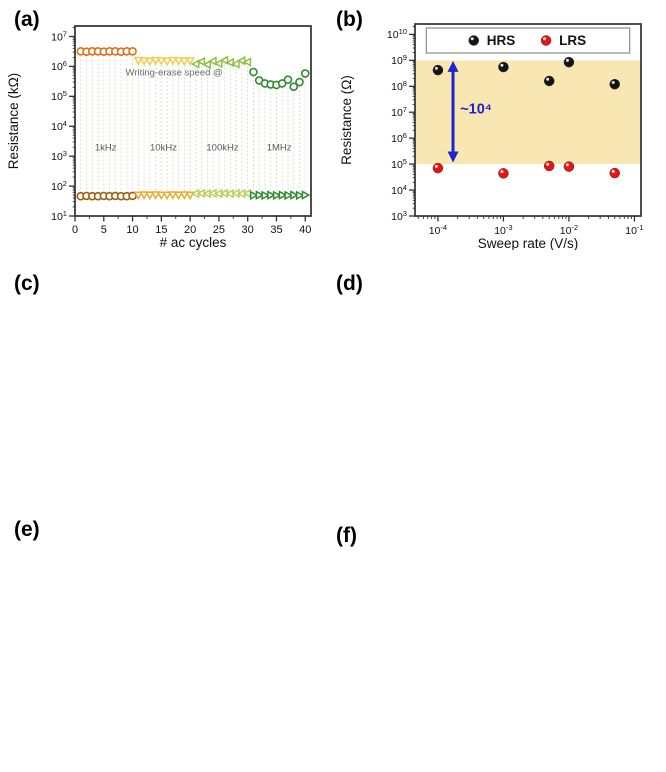  Describe the element at coordinates (27, 529) in the screenshot. I see `panel-letter-e: (e)` at that location.